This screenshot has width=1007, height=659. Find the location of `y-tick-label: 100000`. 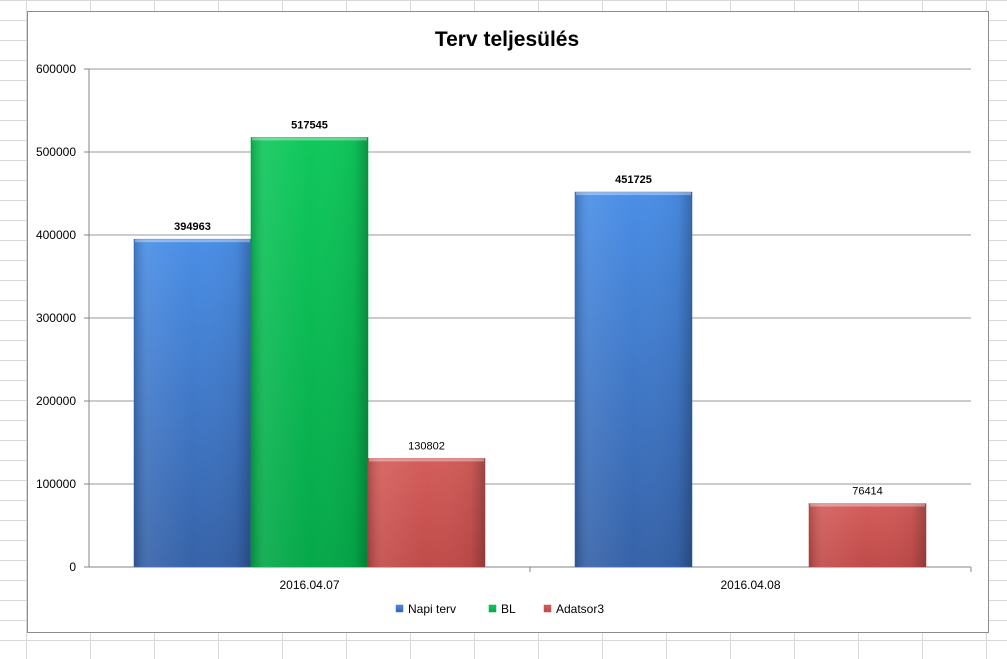

y-tick-label: 100000 is located at coordinates (56, 484).